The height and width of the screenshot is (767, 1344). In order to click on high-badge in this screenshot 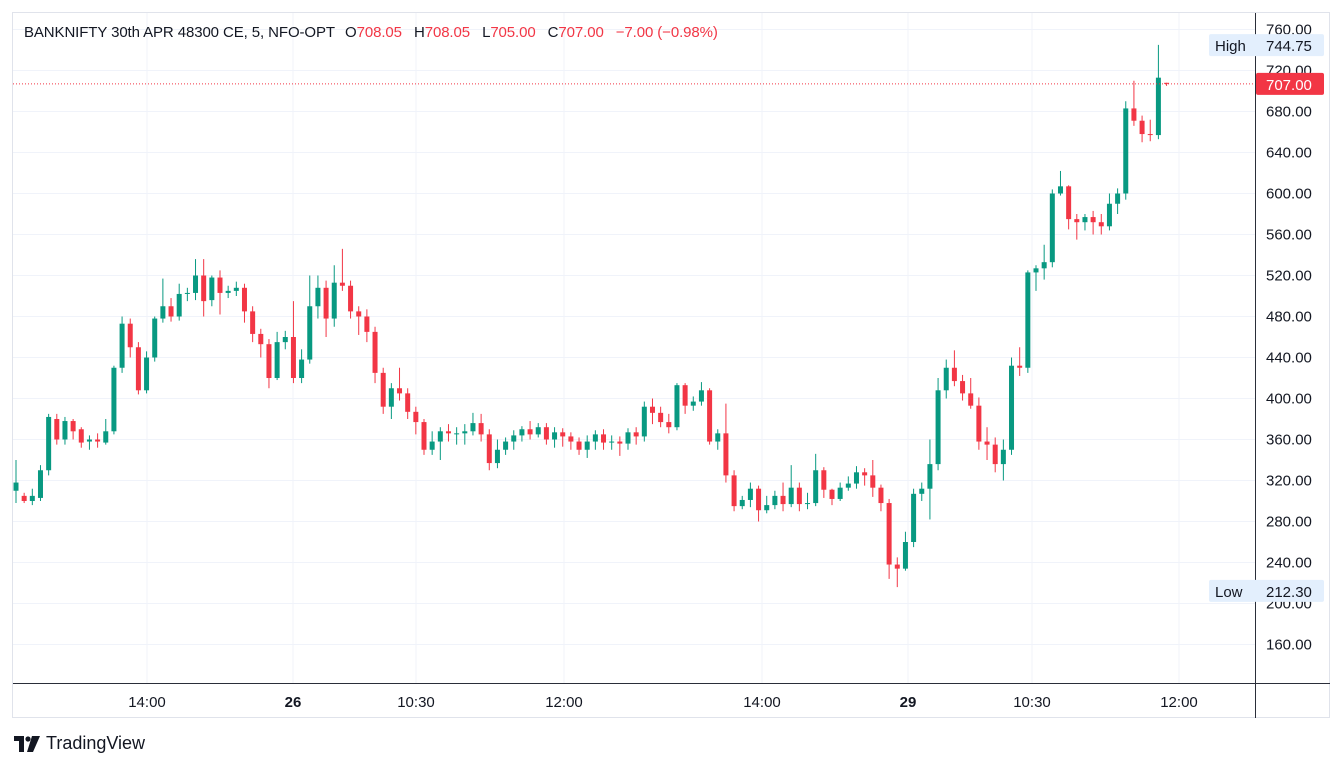, I will do `click(1266, 45)`.